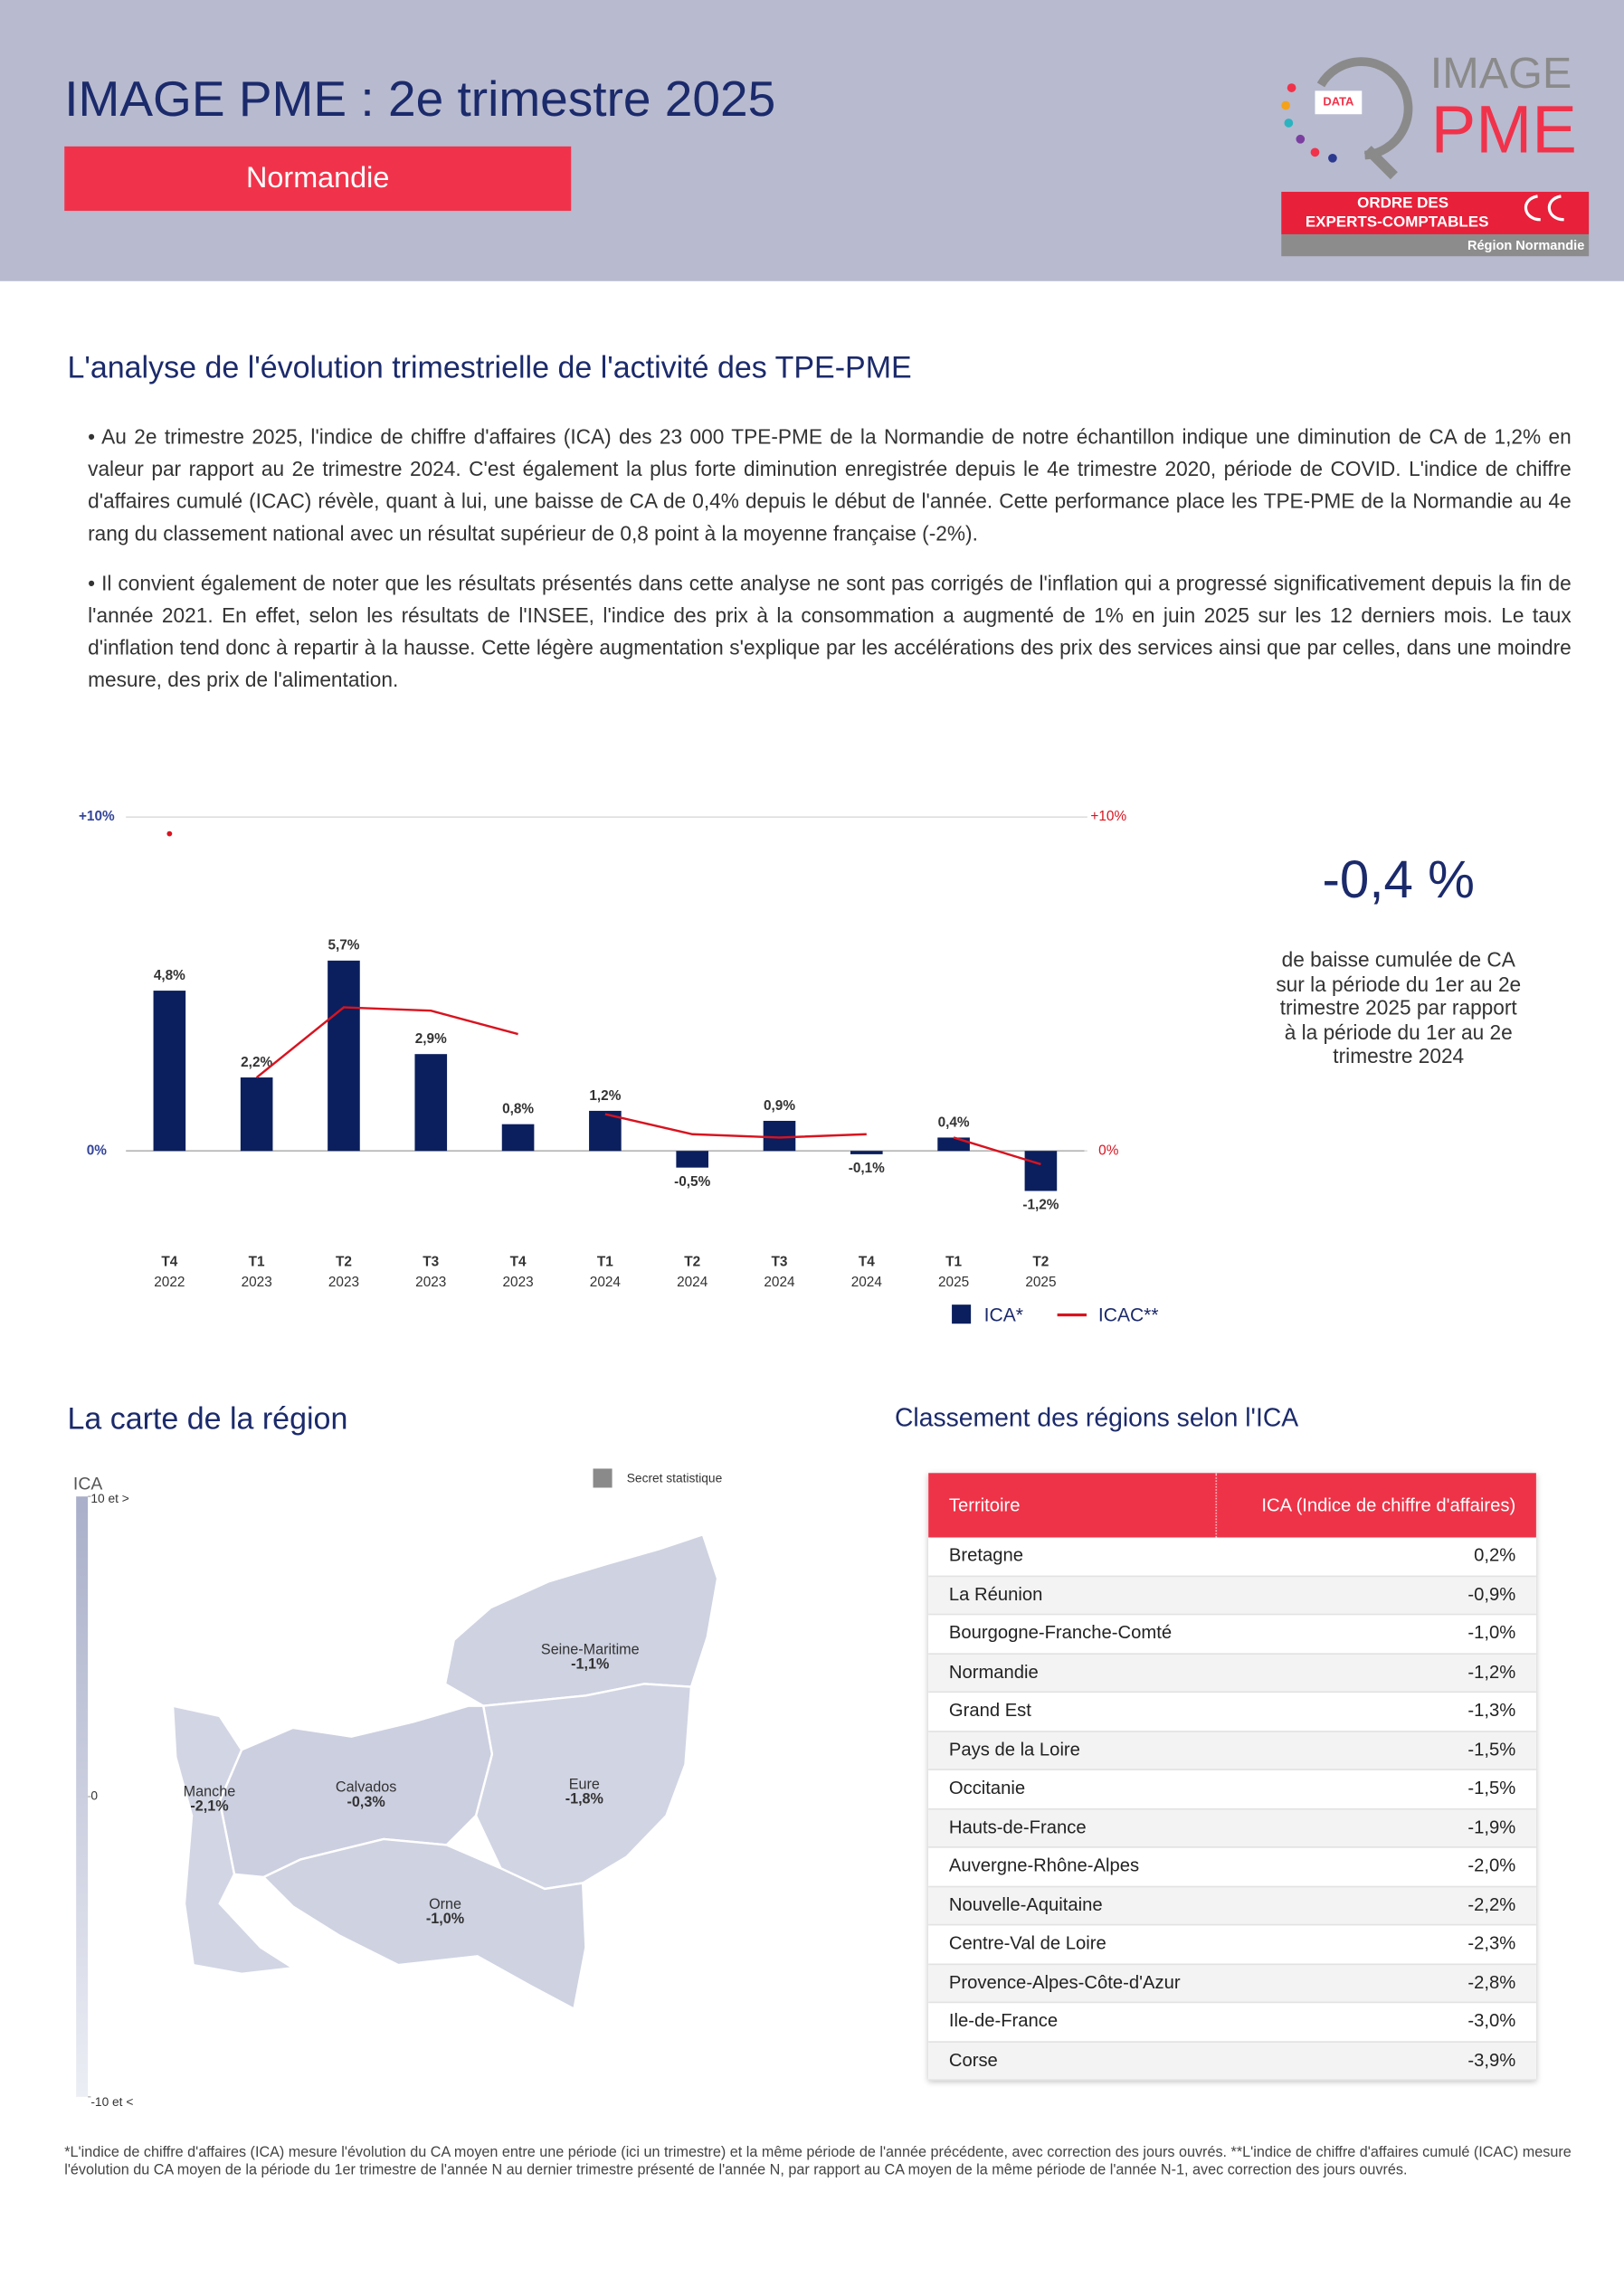 This screenshot has width=1624, height=2296. What do you see at coordinates (1399, 983) in the screenshot?
I see `highlight-line: sur la période du 1er au 2e` at bounding box center [1399, 983].